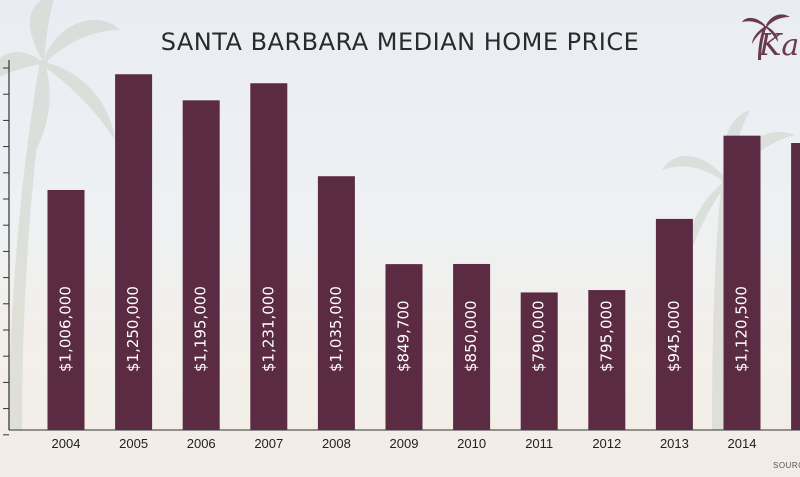 This screenshot has width=800, height=477. What do you see at coordinates (268, 329) in the screenshot?
I see `bar-value-label: $1,231,000` at bounding box center [268, 329].